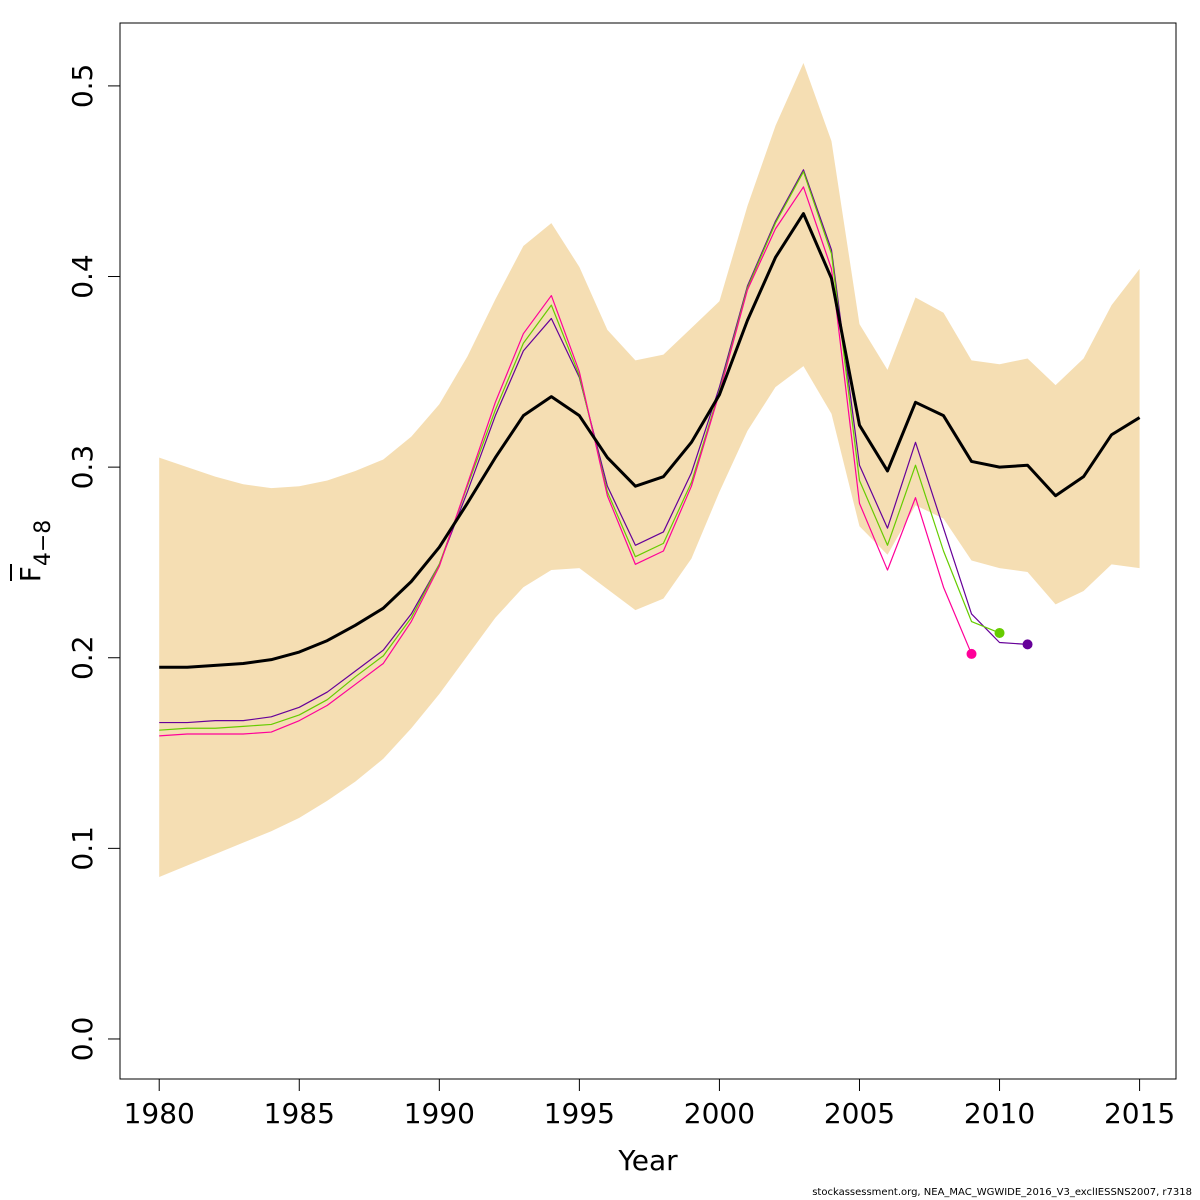  Describe the element at coordinates (82, 848) in the screenshot. I see `y-tick-label: 0.1` at that location.